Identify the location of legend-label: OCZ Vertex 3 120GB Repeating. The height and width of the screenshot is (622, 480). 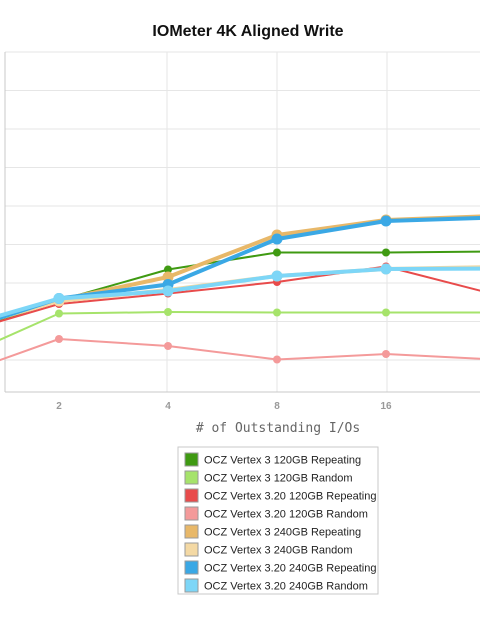
(282, 461).